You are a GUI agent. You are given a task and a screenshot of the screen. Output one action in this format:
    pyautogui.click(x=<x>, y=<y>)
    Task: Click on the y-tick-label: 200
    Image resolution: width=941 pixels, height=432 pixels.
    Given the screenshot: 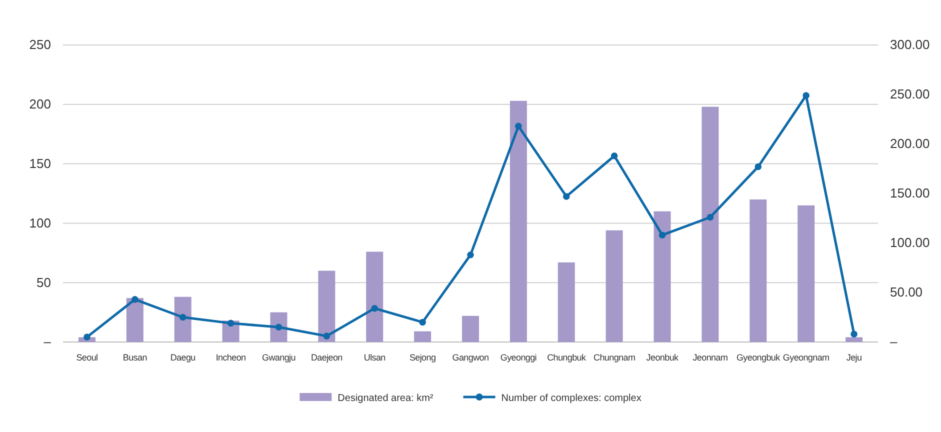 What is the action you would take?
    pyautogui.click(x=40, y=104)
    